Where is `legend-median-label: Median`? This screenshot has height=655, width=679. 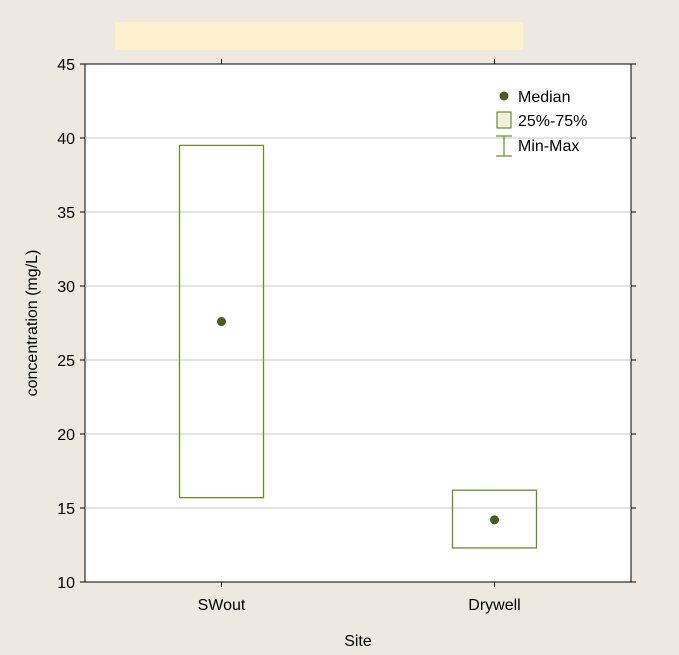 legend-median-label: Median is located at coordinates (544, 97).